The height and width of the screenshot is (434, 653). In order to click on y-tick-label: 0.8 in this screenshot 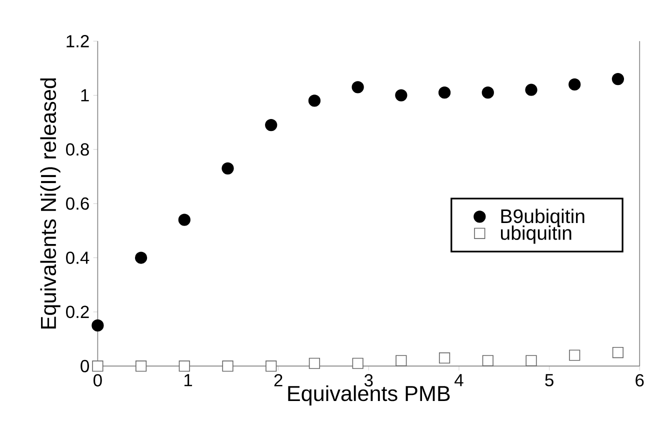, I will do `click(77, 149)`.